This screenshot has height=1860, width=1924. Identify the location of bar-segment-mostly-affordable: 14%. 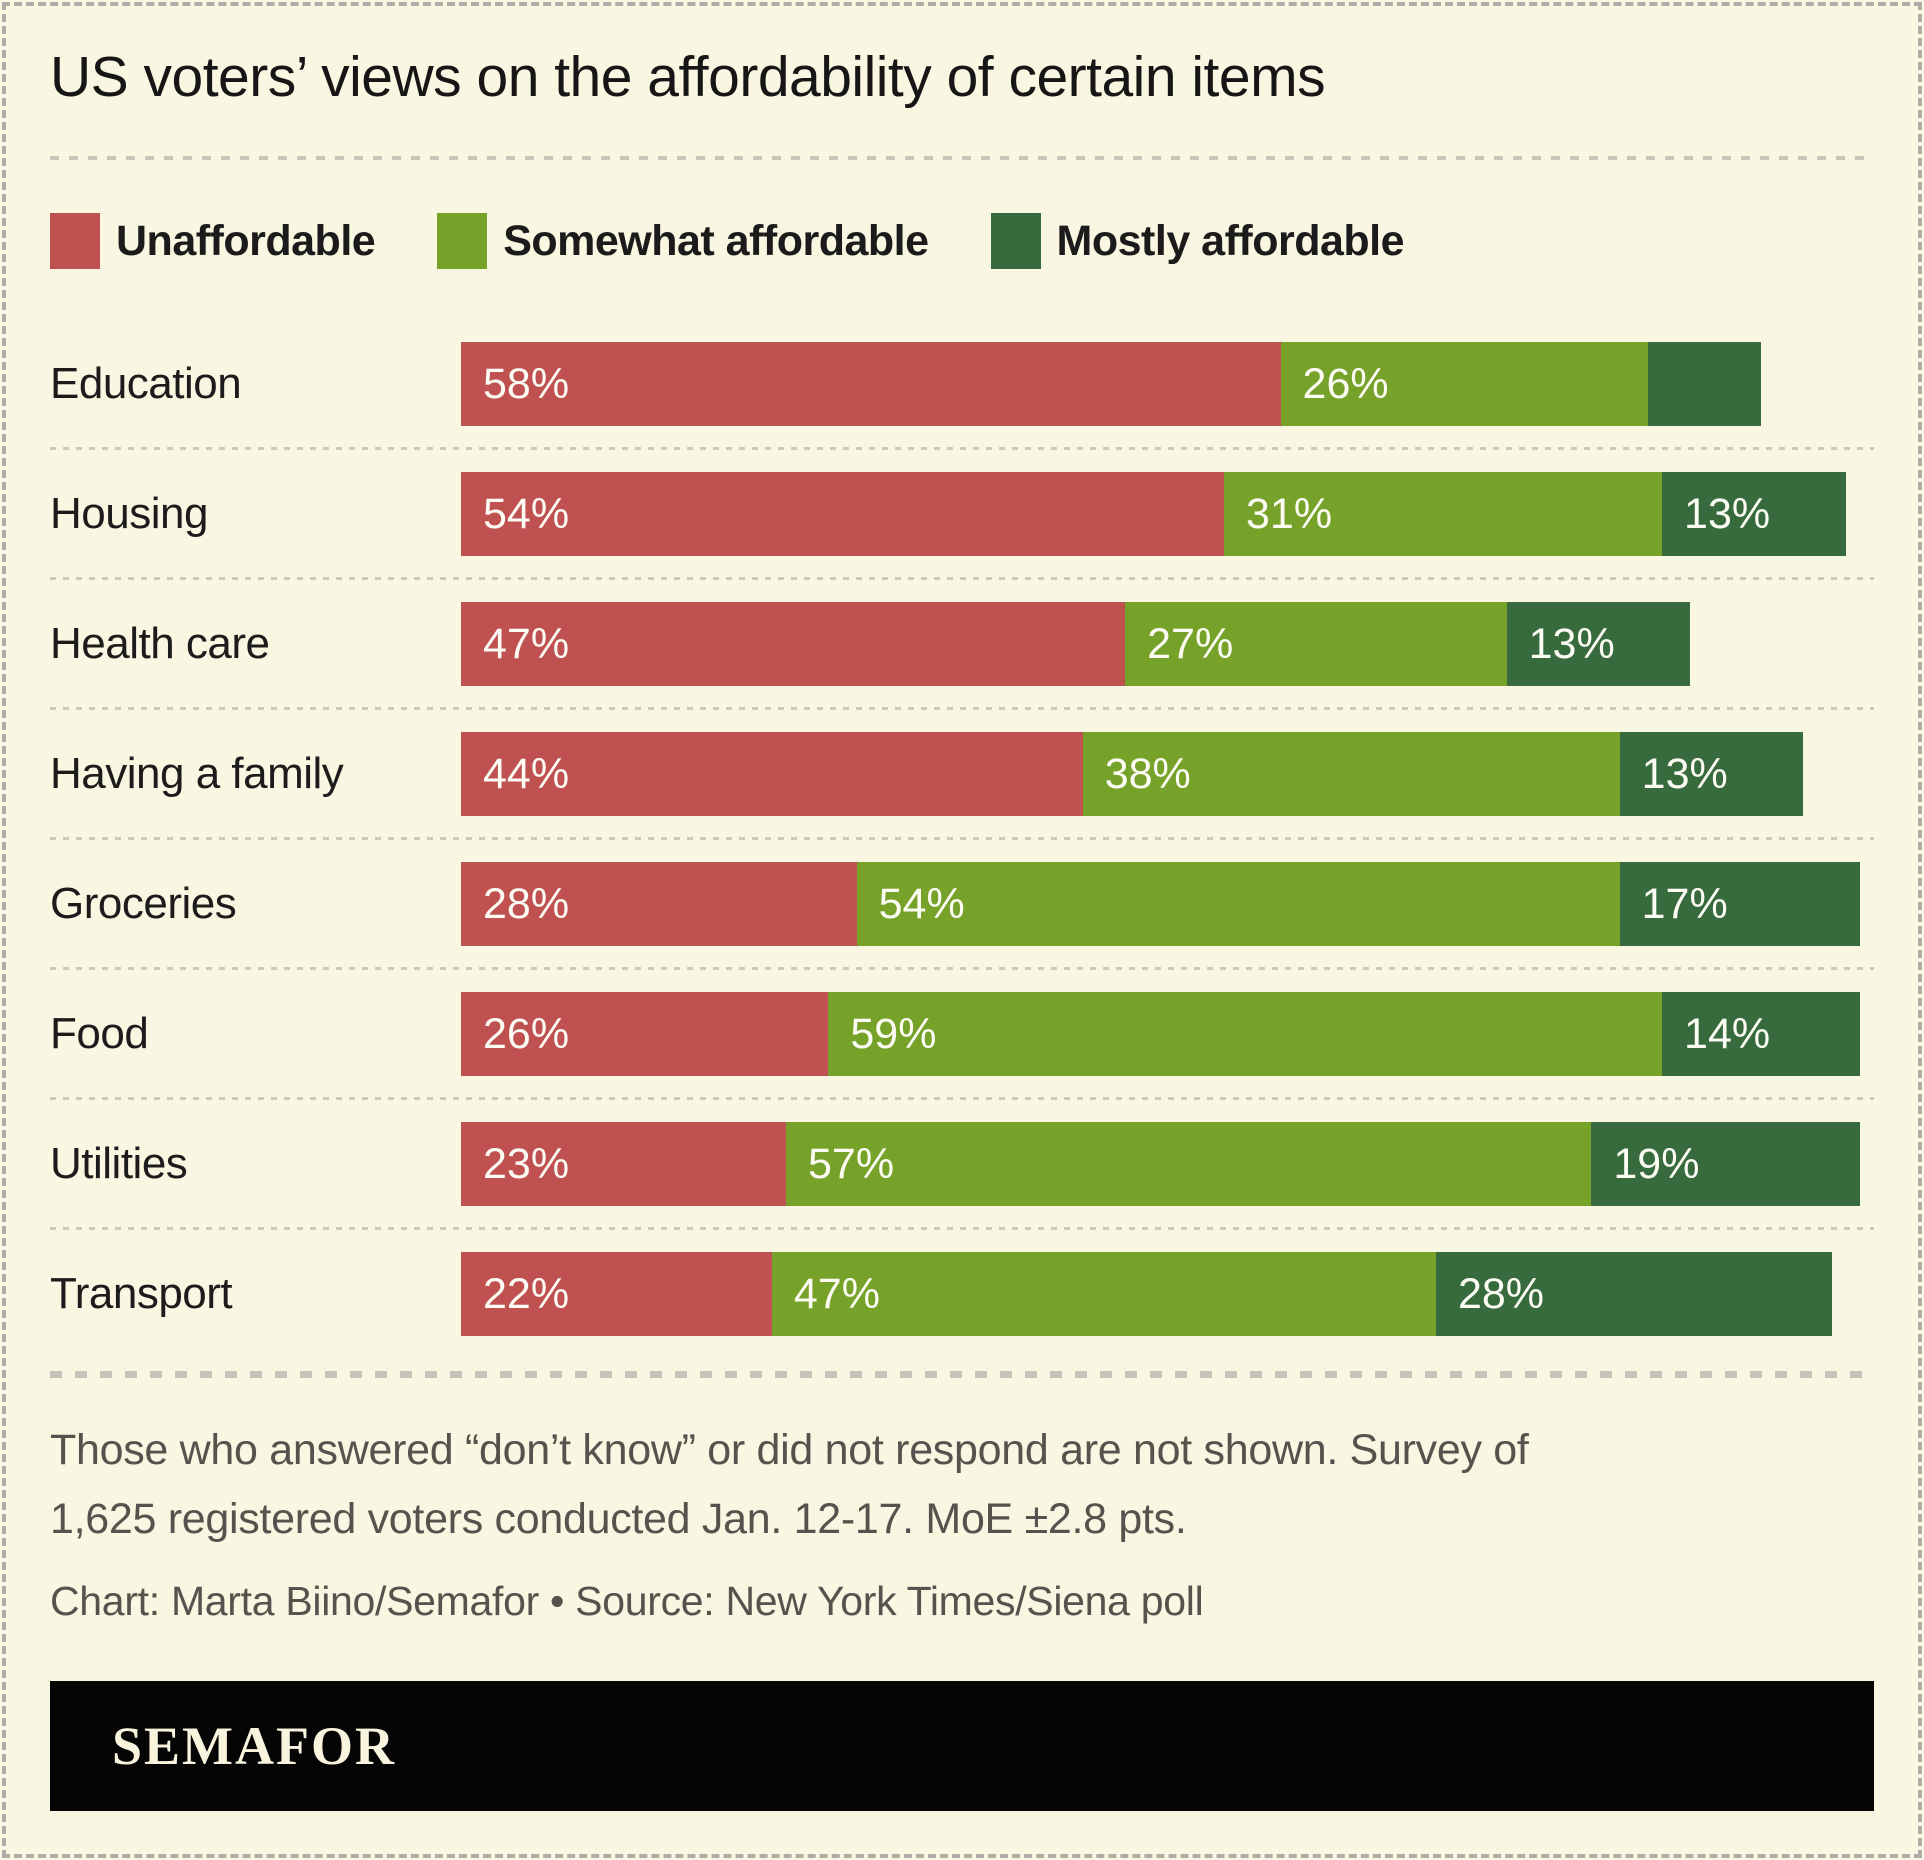
(1761, 1034).